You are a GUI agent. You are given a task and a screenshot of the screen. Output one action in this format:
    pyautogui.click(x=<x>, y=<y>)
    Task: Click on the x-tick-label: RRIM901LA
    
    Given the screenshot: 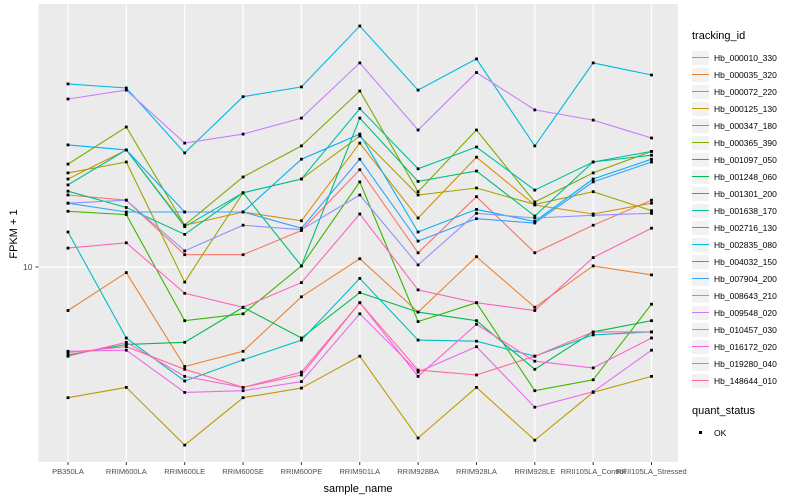 What is the action you would take?
    pyautogui.click(x=359, y=471)
    